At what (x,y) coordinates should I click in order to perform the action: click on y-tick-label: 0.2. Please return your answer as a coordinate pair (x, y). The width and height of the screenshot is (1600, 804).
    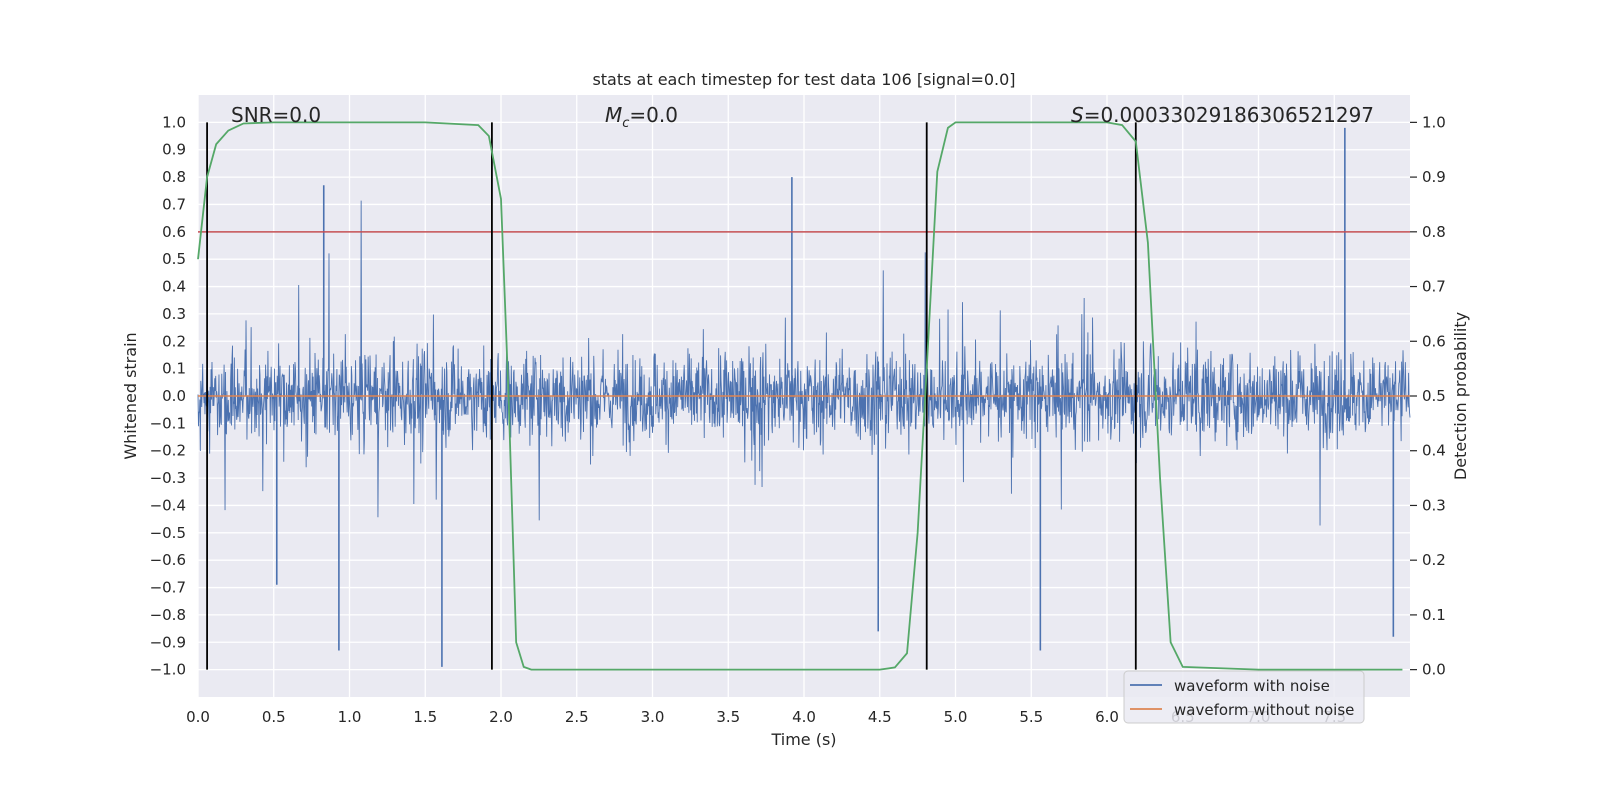
    Looking at the image, I should click on (174, 341).